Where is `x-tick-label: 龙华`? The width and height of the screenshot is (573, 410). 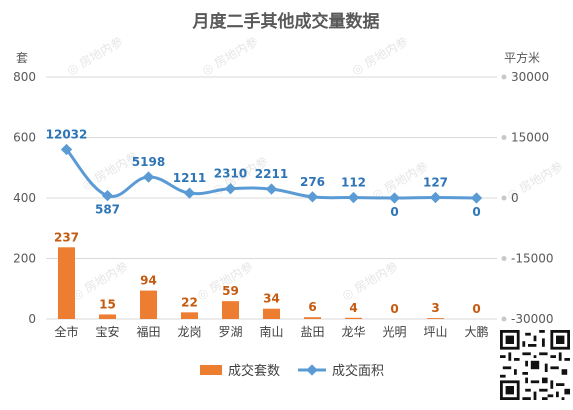
x-tick-label: 龙华 is located at coordinates (353, 332).